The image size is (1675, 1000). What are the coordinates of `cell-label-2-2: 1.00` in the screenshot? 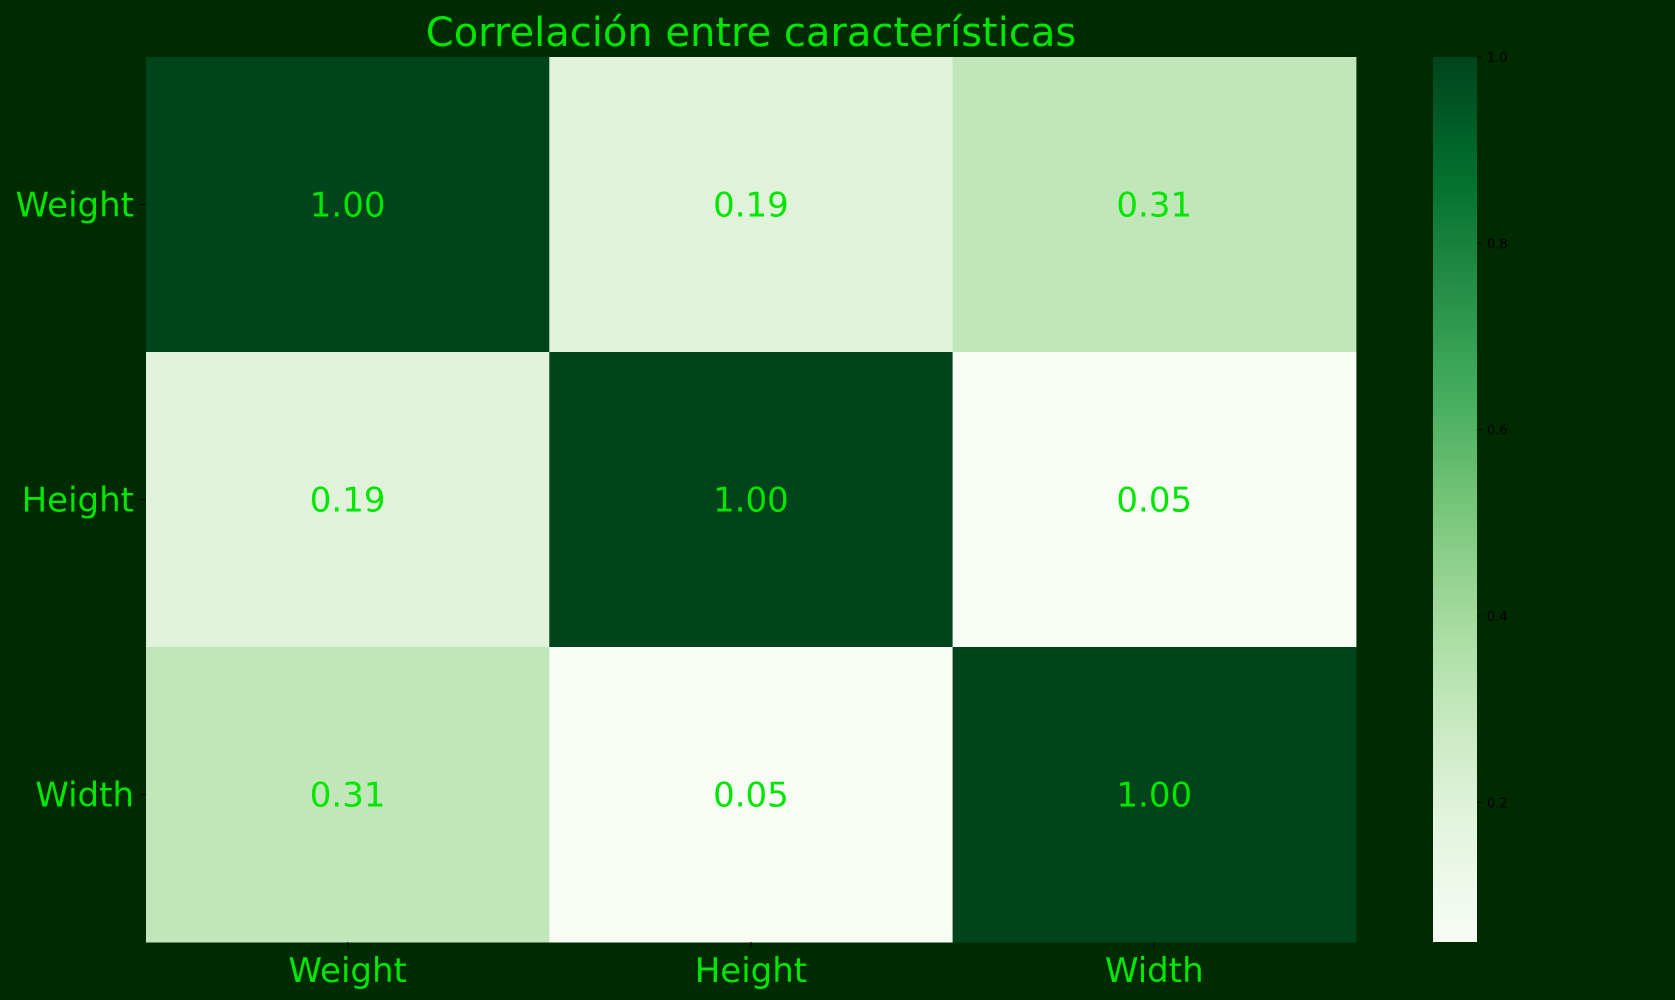 It's located at (1154, 796).